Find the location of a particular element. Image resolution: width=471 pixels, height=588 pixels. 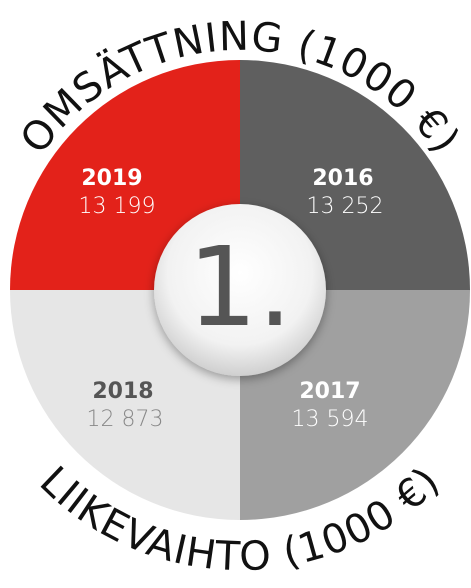

value: 13 199 is located at coordinates (117, 206).